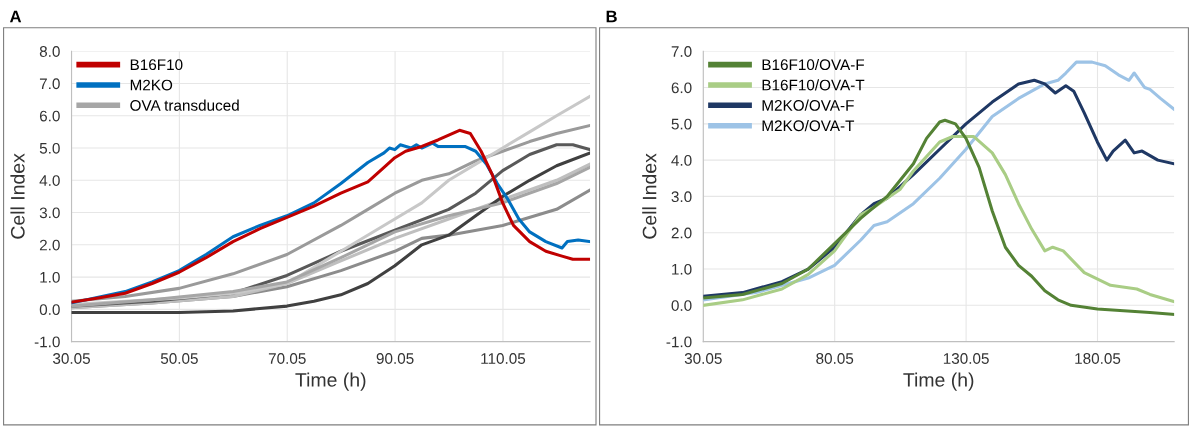 The width and height of the screenshot is (1192, 427). What do you see at coordinates (813, 64) in the screenshot?
I see `legend-label: B16F10/OVA-F` at bounding box center [813, 64].